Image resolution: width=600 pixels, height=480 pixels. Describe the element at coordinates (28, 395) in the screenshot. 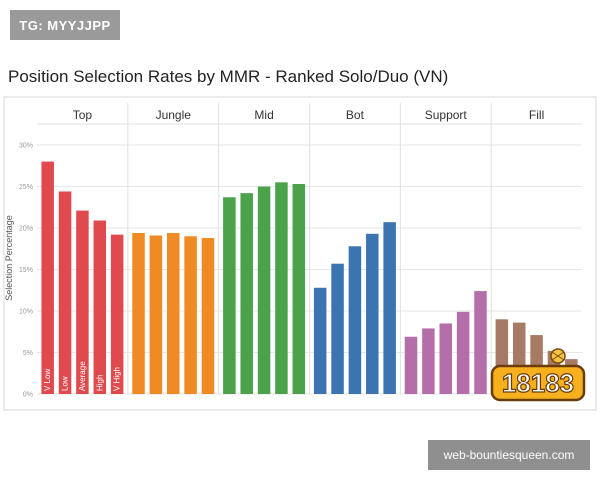

I see `y-tick-label: 0%` at that location.